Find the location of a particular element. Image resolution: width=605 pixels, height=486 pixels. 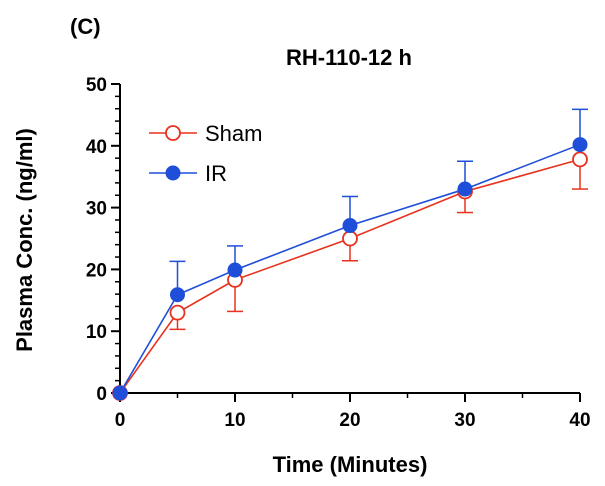

y-axis-label: Plasma Conc. (ng/ml) is located at coordinates (24, 240).